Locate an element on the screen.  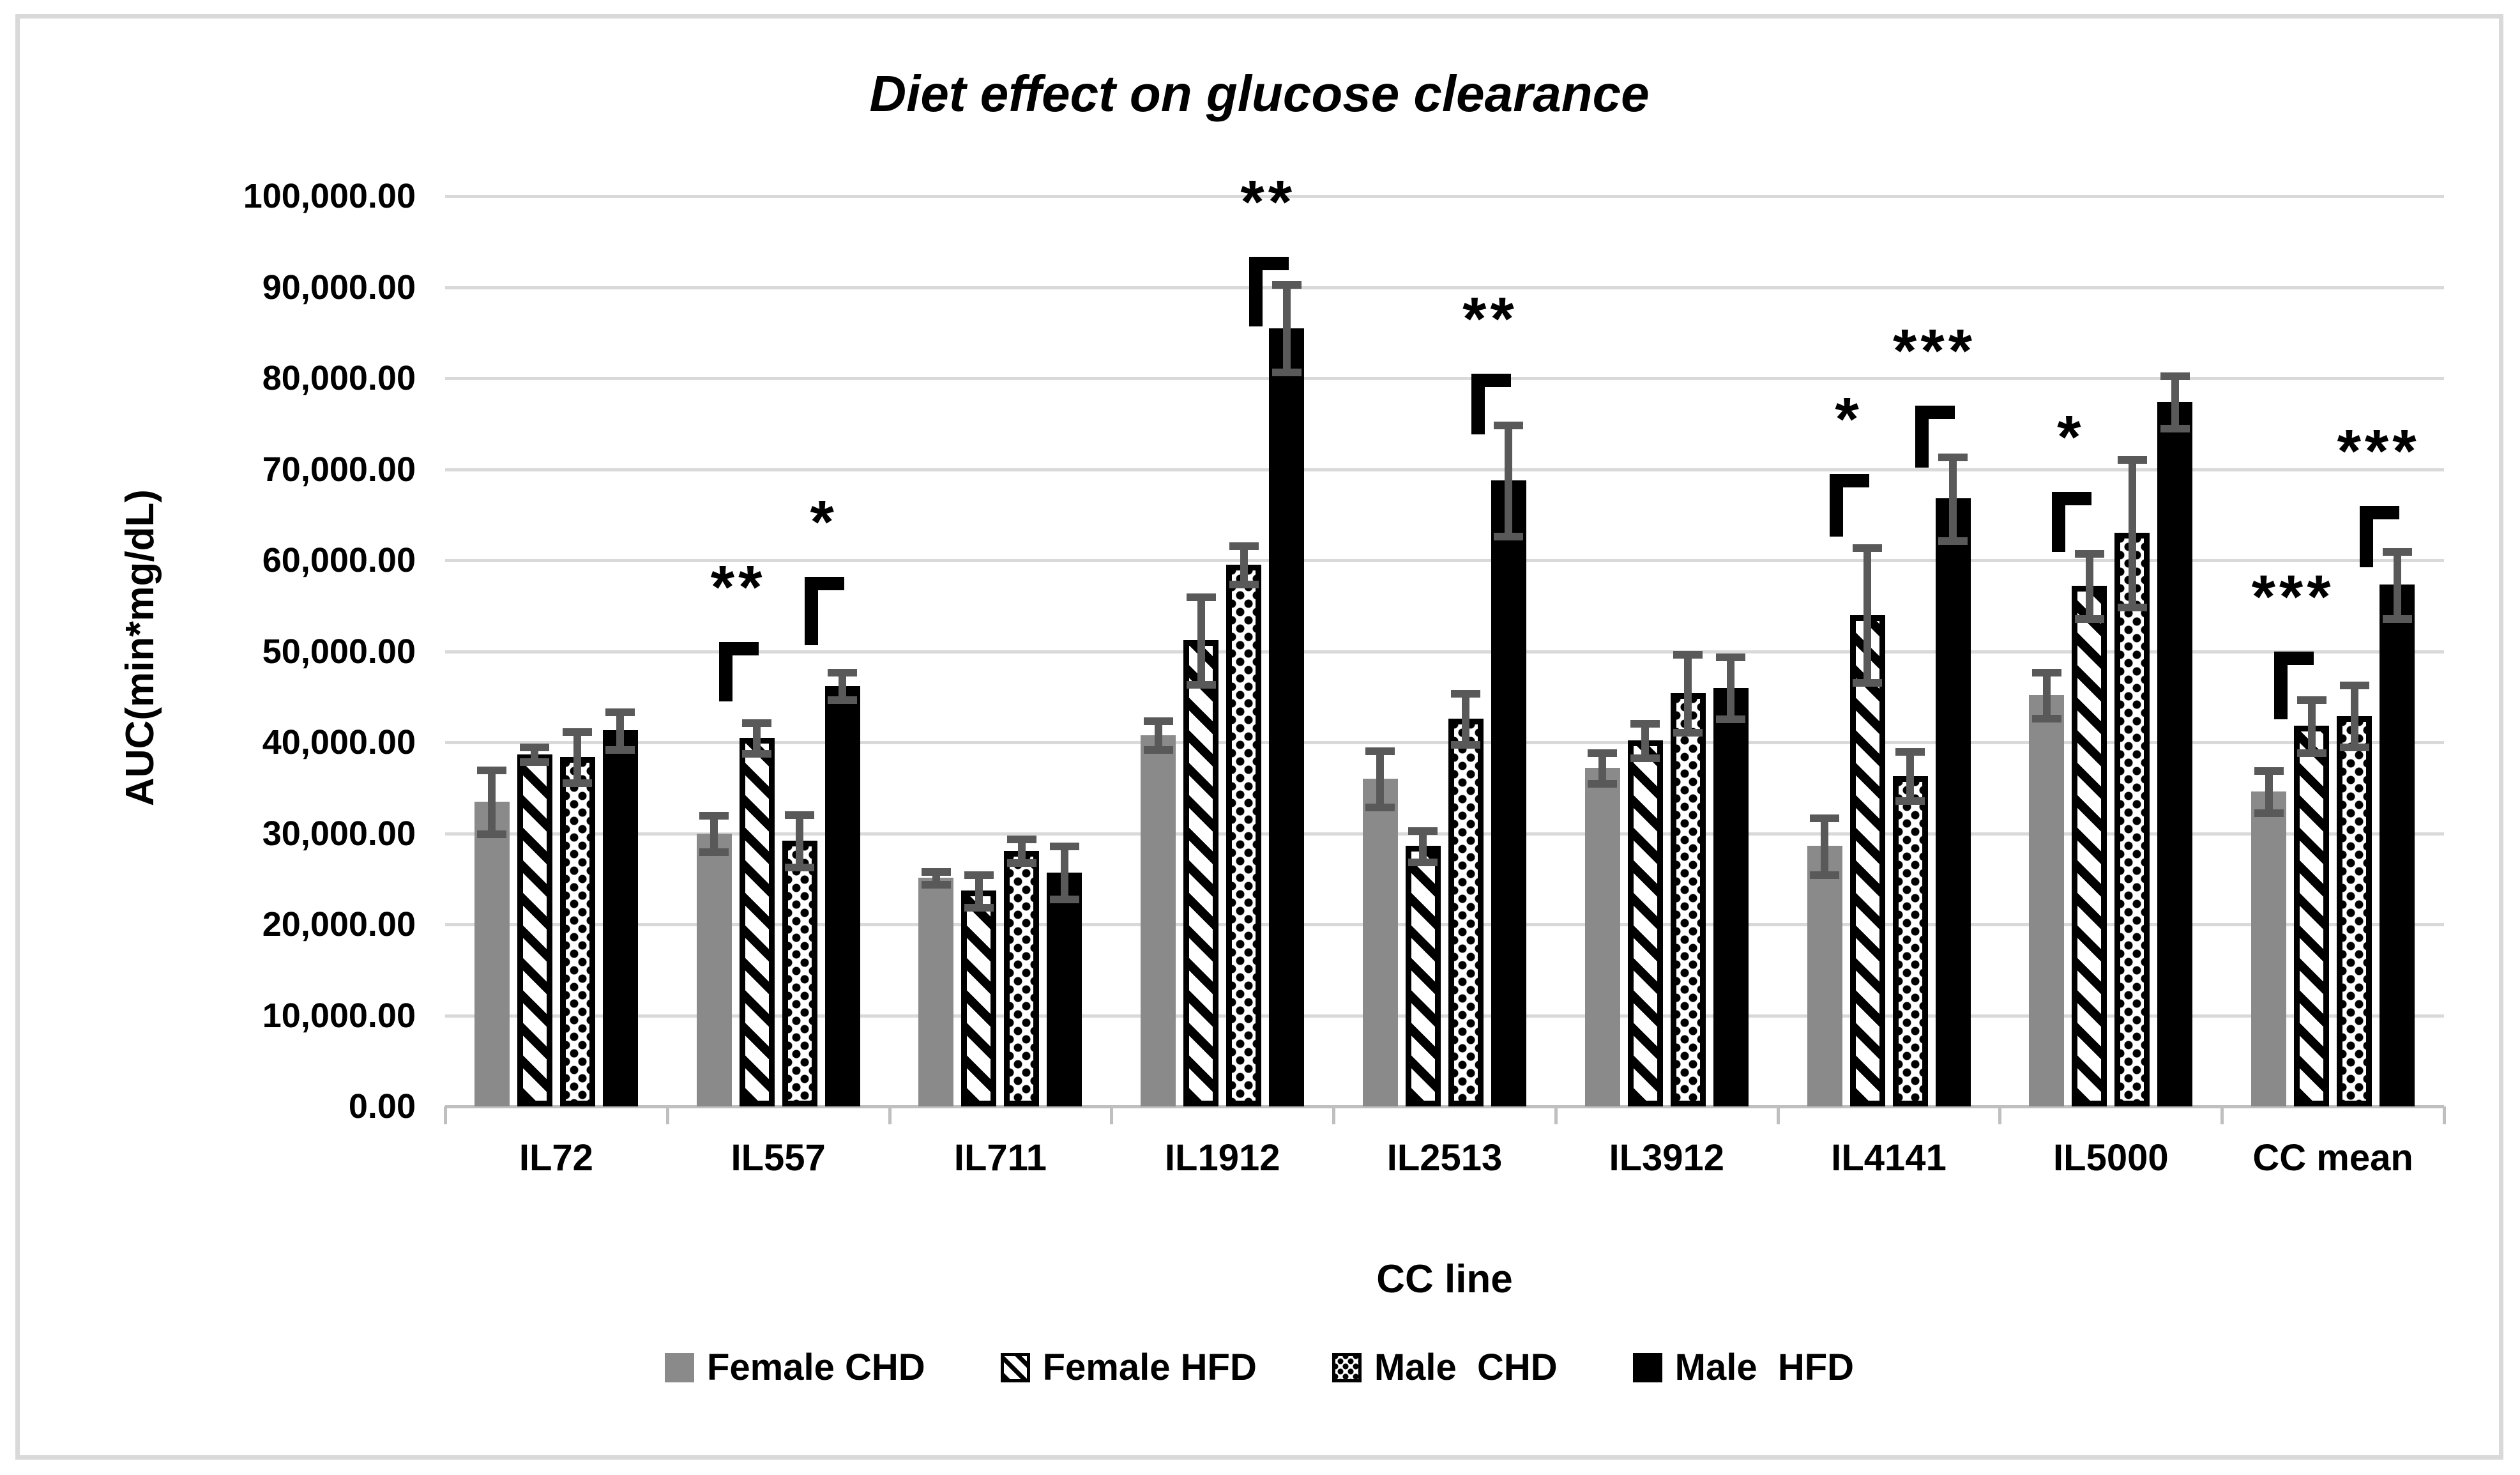
bar-group-il711 is located at coordinates (1001, 651).